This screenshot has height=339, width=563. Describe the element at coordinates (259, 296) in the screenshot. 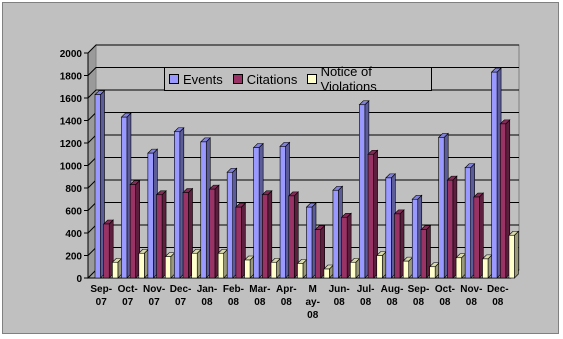

I see `x-tick-label: Mar-08` at that location.